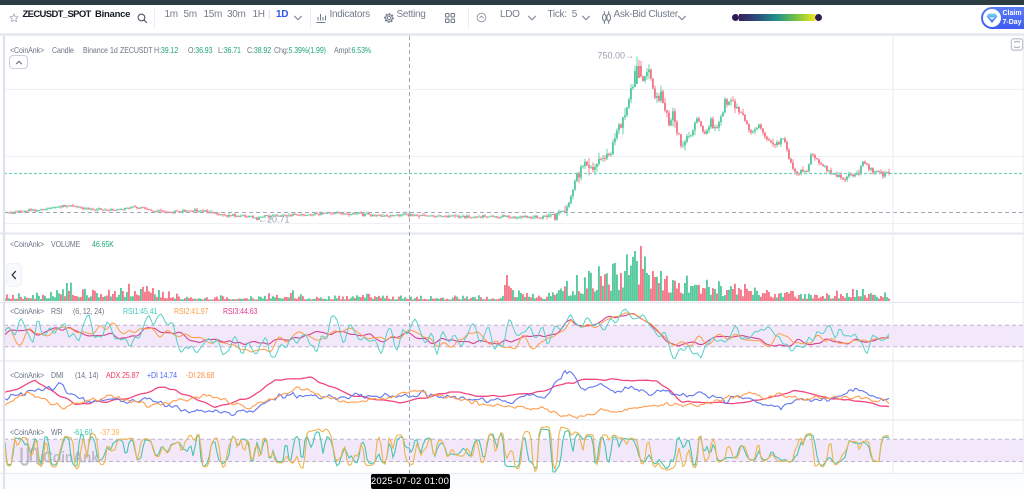 This screenshot has height=489, width=1024. Describe the element at coordinates (274, 220) in the screenshot. I see `svg-text: ←20.71` at that location.